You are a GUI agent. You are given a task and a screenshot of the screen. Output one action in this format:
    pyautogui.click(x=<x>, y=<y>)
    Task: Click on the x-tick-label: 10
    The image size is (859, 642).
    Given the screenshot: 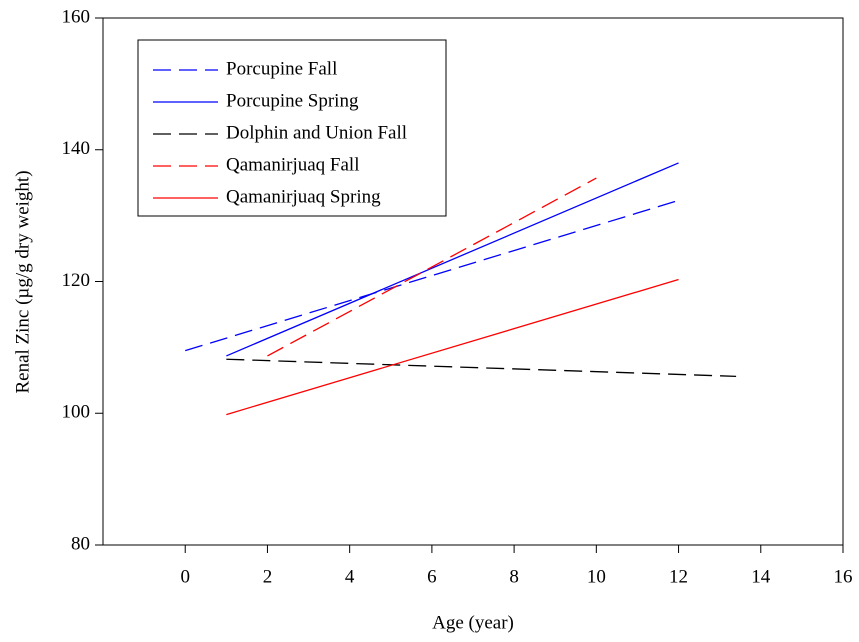 What is the action you would take?
    pyautogui.click(x=596, y=576)
    